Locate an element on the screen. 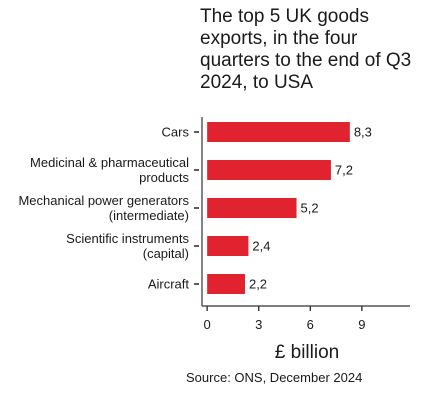 The height and width of the screenshot is (403, 422). data-label: 2,4 is located at coordinates (261, 246).